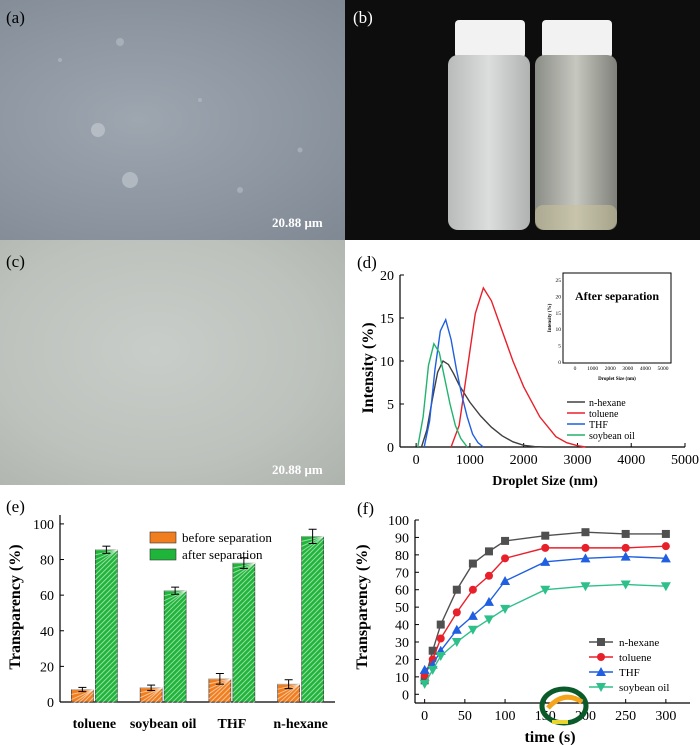  What do you see at coordinates (610, 369) in the screenshot?
I see `inset-x-tick-label: 2000` at bounding box center [610, 369].